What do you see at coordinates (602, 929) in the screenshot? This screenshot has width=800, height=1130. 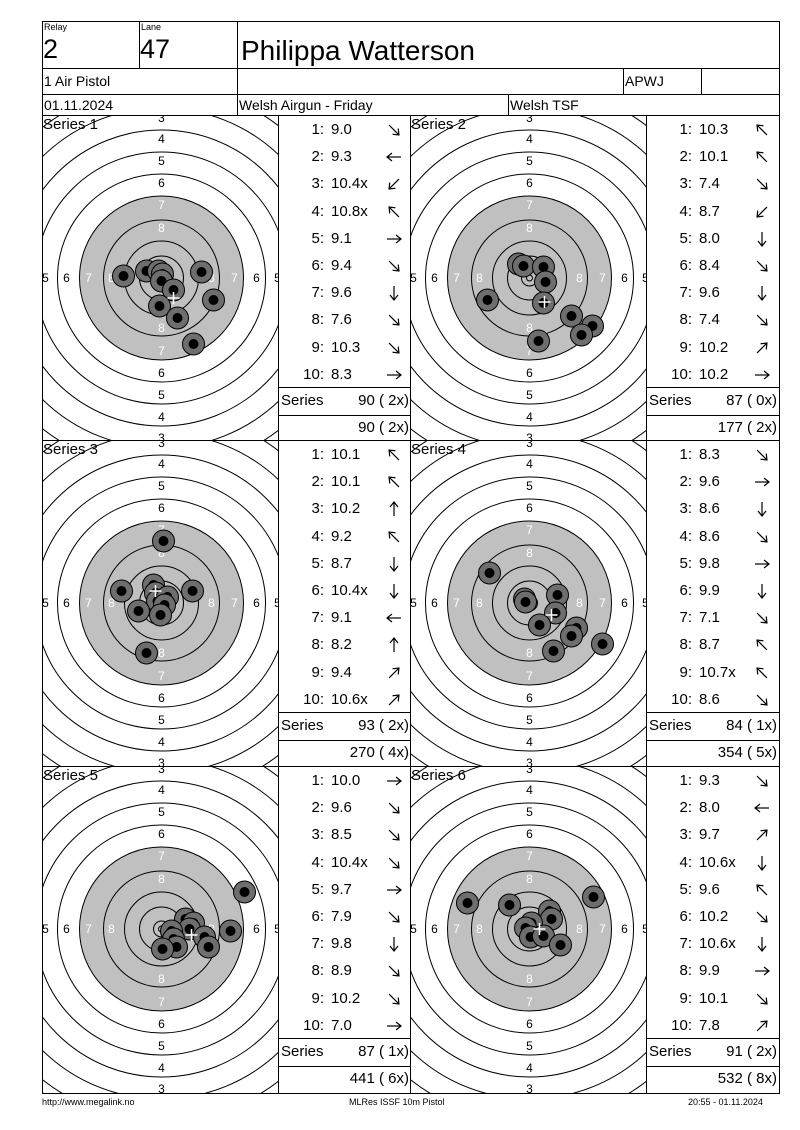 I see `ring-number-right: 7` at bounding box center [602, 929].